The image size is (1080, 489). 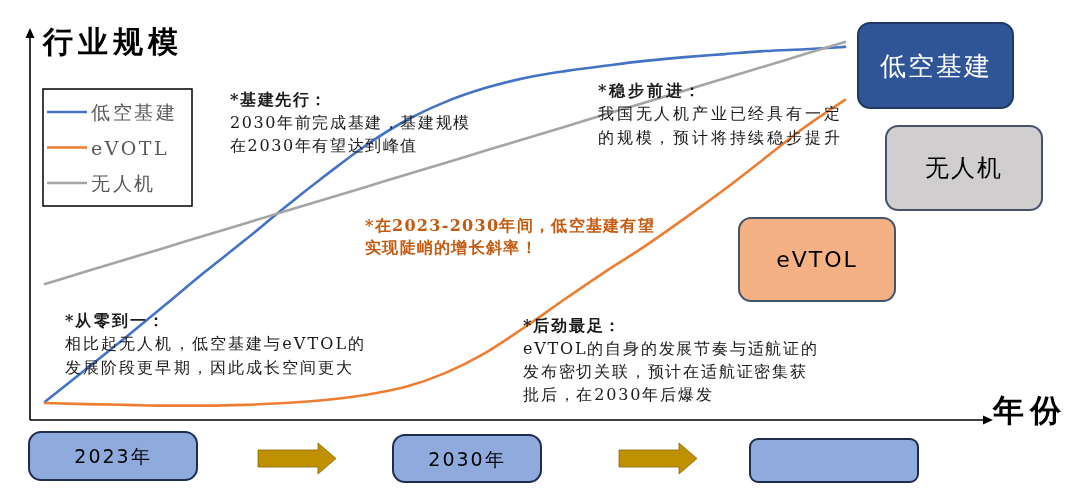 What do you see at coordinates (817, 259) in the screenshot?
I see `annotation: eVTOL` at bounding box center [817, 259].